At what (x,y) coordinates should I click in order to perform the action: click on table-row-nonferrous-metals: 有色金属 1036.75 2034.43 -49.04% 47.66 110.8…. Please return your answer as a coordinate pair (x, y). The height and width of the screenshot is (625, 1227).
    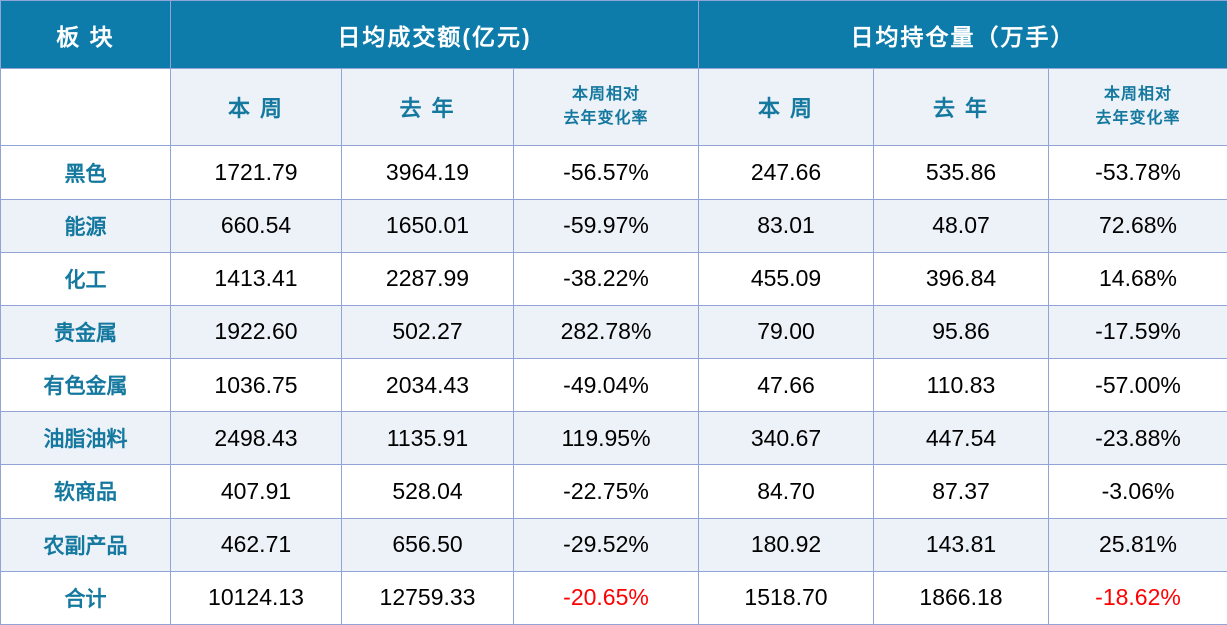
    Looking at the image, I should click on (613, 385).